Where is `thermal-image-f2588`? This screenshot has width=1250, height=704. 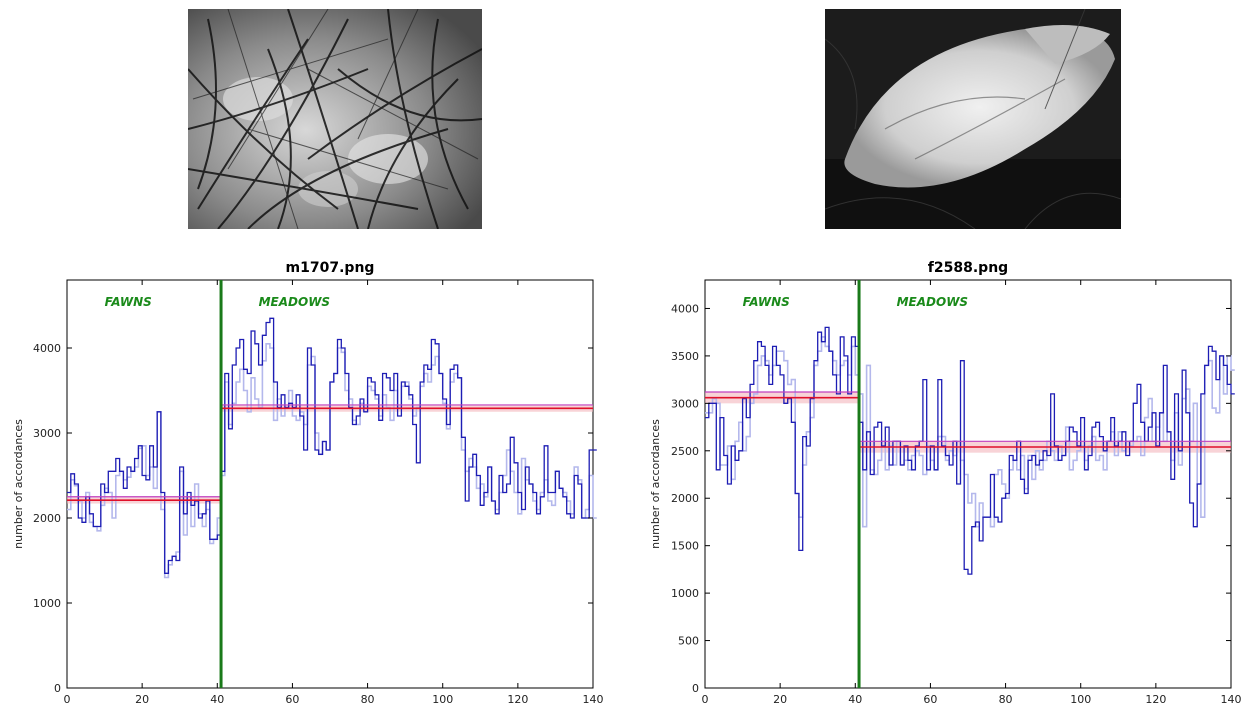
thermal-image-f2588 is located at coordinates (973, 119).